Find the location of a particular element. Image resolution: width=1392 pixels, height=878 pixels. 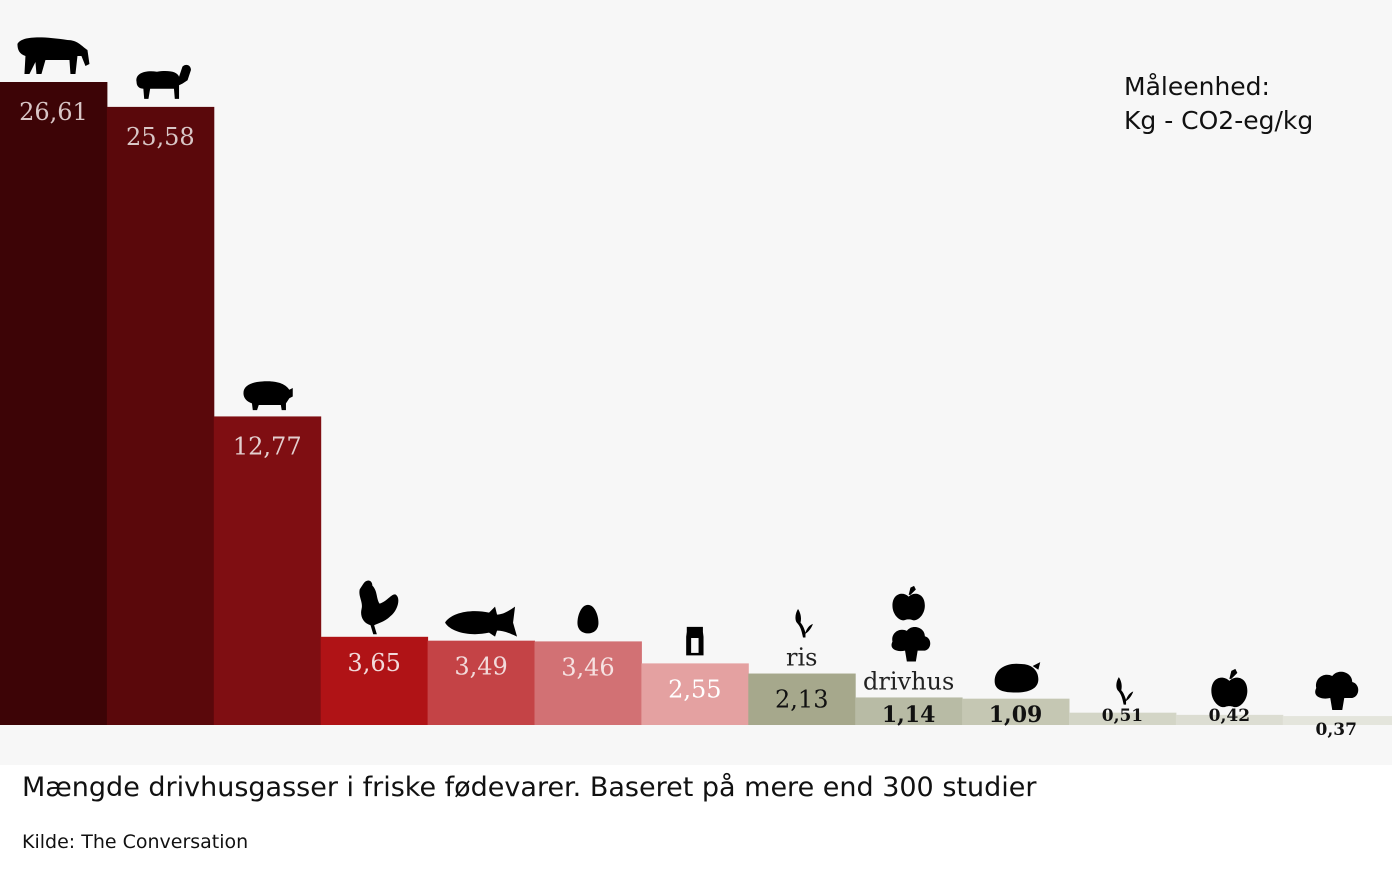

value-label-5: 3,49 is located at coordinates (480, 667).